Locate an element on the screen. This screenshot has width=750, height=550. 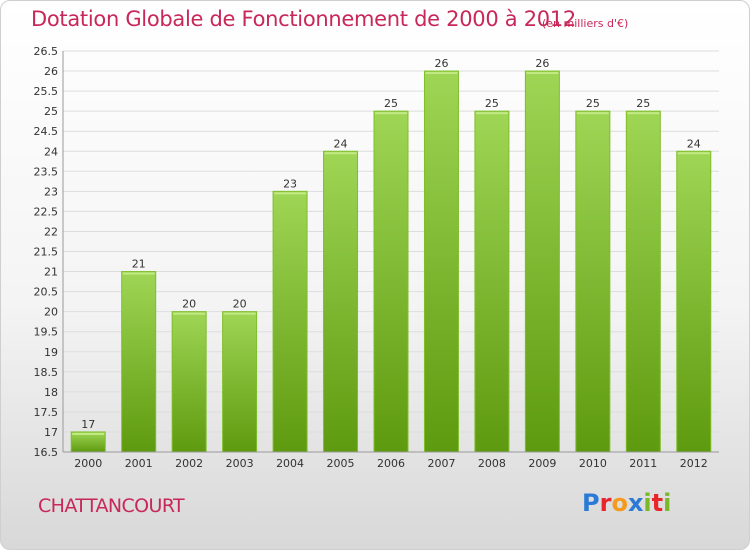
y-tick-label: 22 is located at coordinates (51, 231).